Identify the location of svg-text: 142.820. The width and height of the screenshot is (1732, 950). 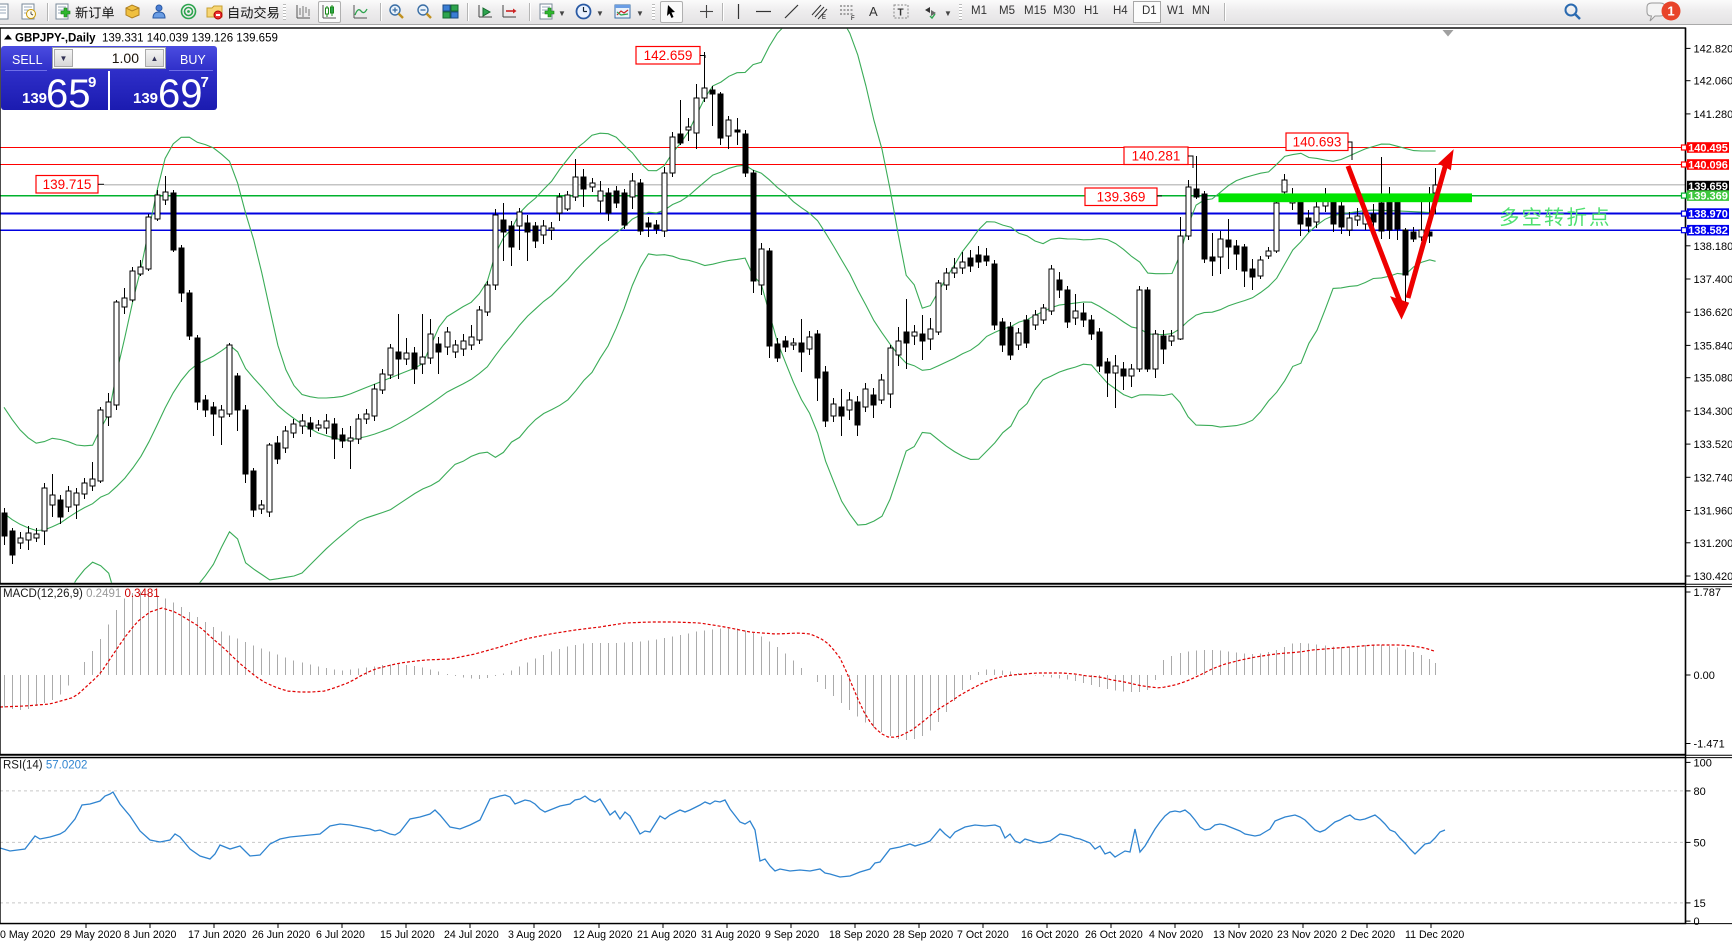
(1713, 49).